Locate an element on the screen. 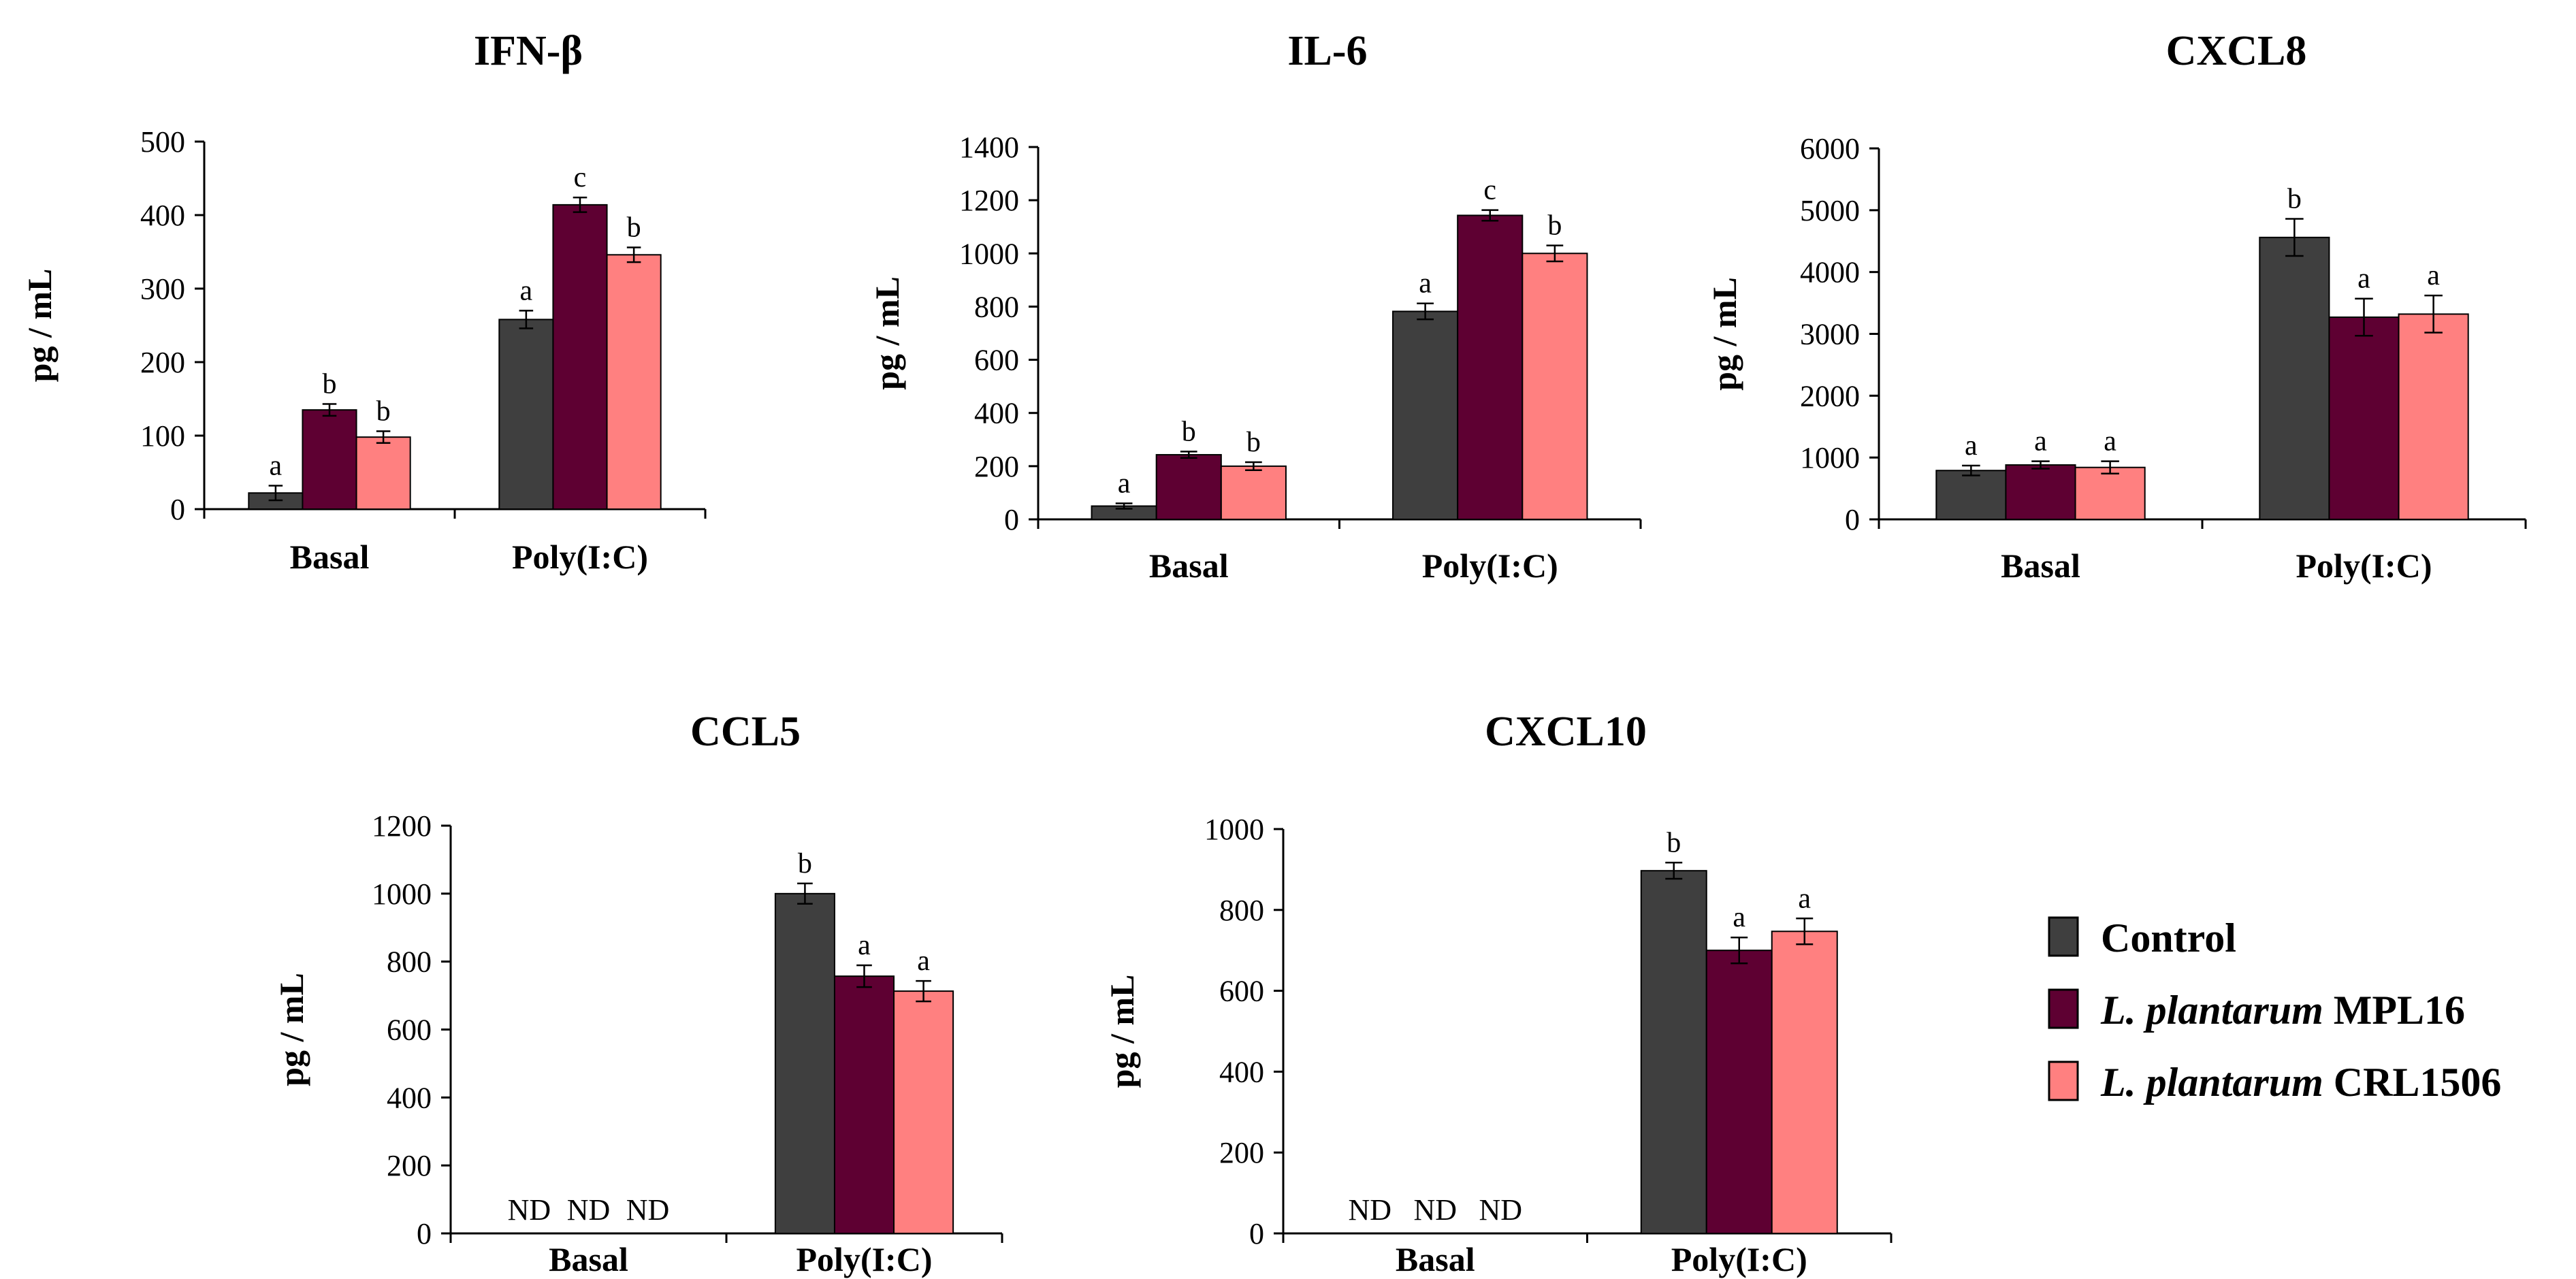 The height and width of the screenshot is (1279, 2576). y-tick-label: 100 is located at coordinates (162, 436).